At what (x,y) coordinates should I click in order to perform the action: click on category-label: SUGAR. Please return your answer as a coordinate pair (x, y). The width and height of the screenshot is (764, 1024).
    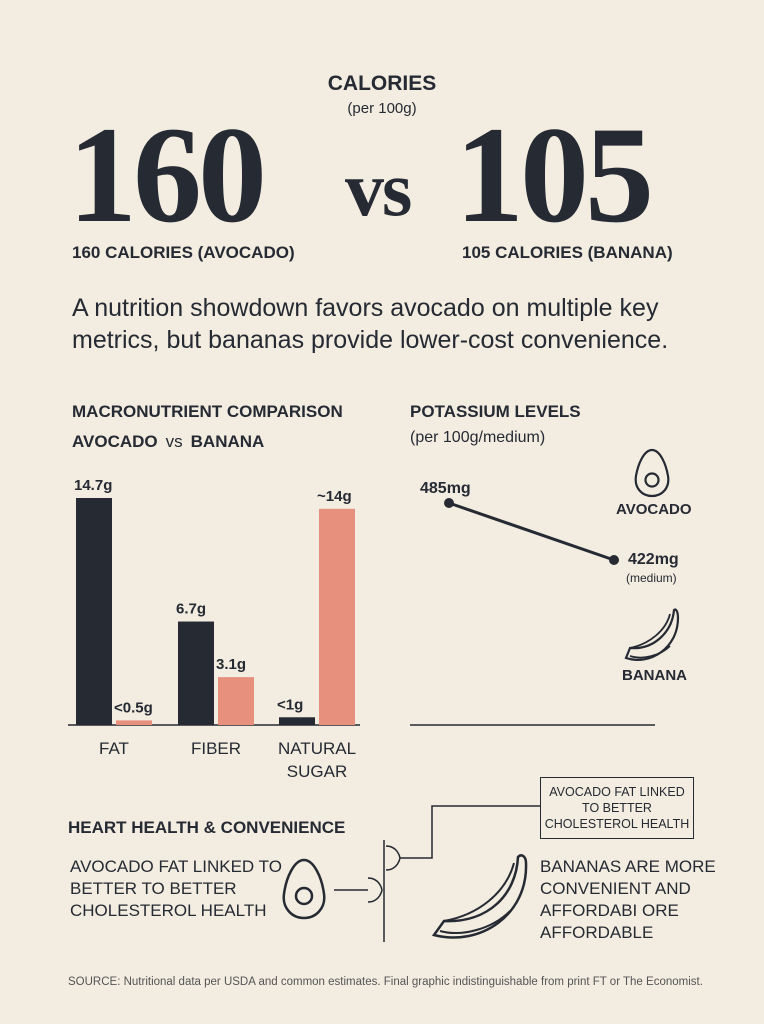
    Looking at the image, I should click on (317, 771).